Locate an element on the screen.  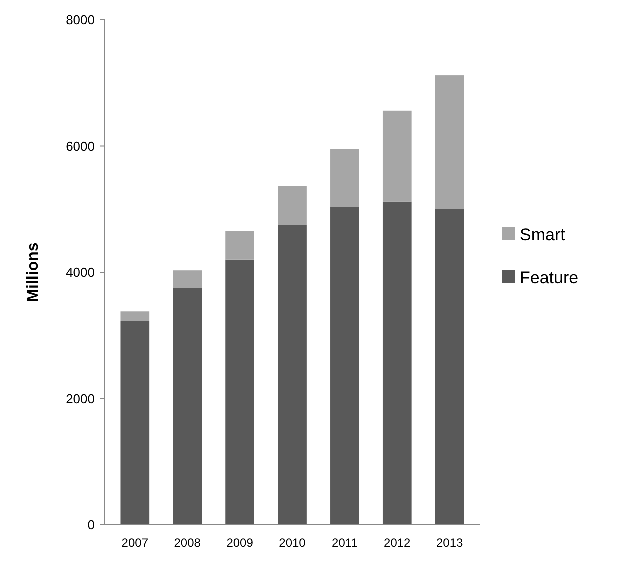
x-tick-label: 2011 is located at coordinates (345, 543).